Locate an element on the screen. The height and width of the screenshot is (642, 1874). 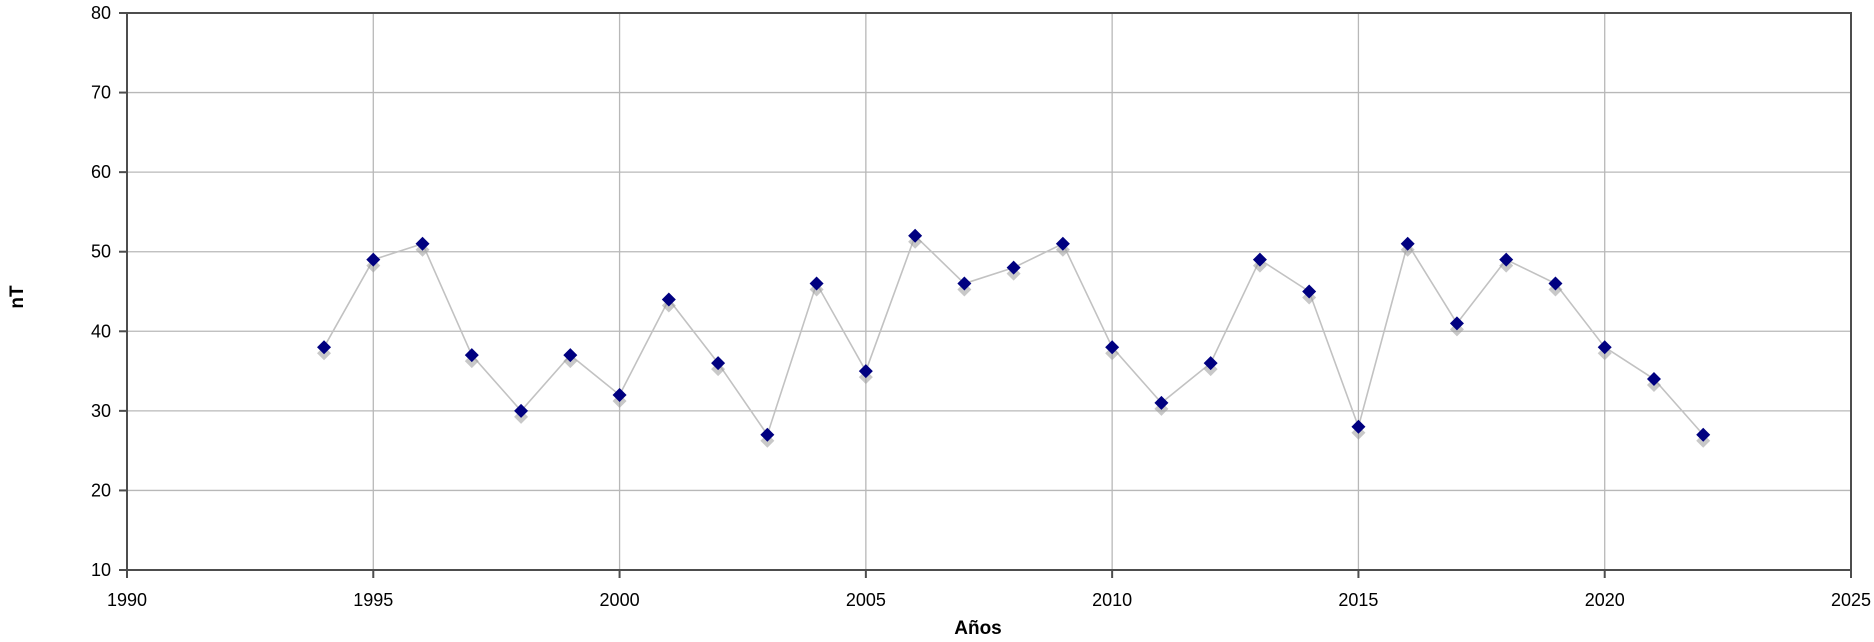
x-tick-label: 2025 is located at coordinates (1851, 600).